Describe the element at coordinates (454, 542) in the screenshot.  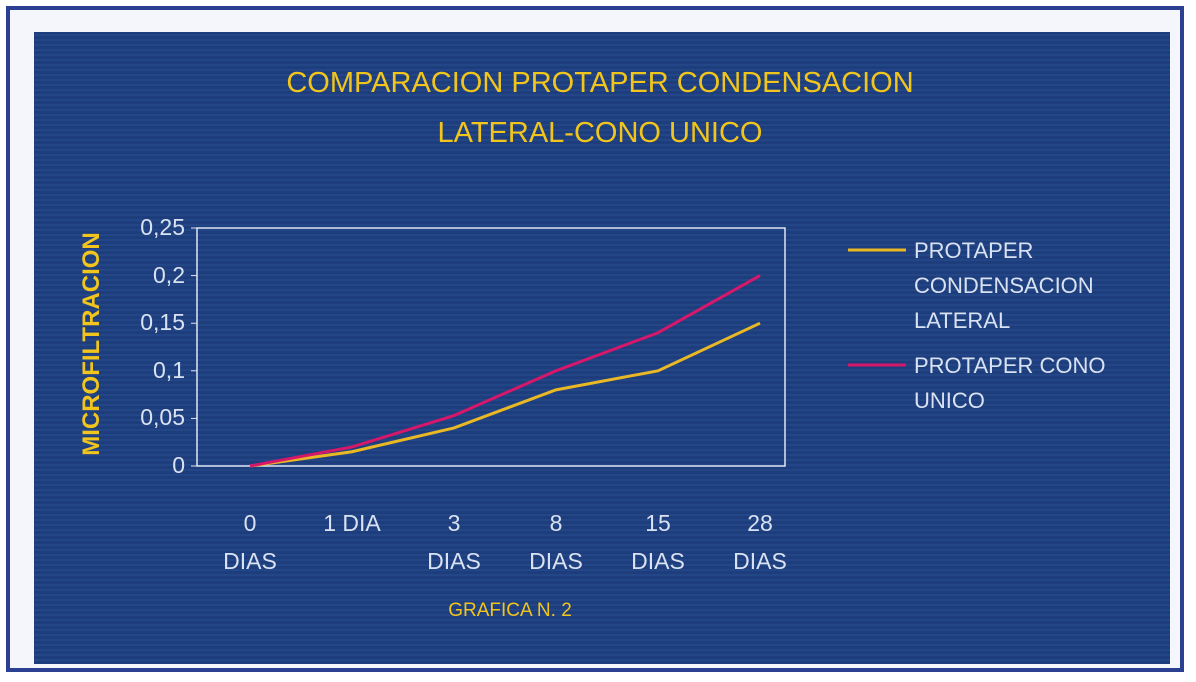
I see `x-tick-label: 3 DIAS` at that location.